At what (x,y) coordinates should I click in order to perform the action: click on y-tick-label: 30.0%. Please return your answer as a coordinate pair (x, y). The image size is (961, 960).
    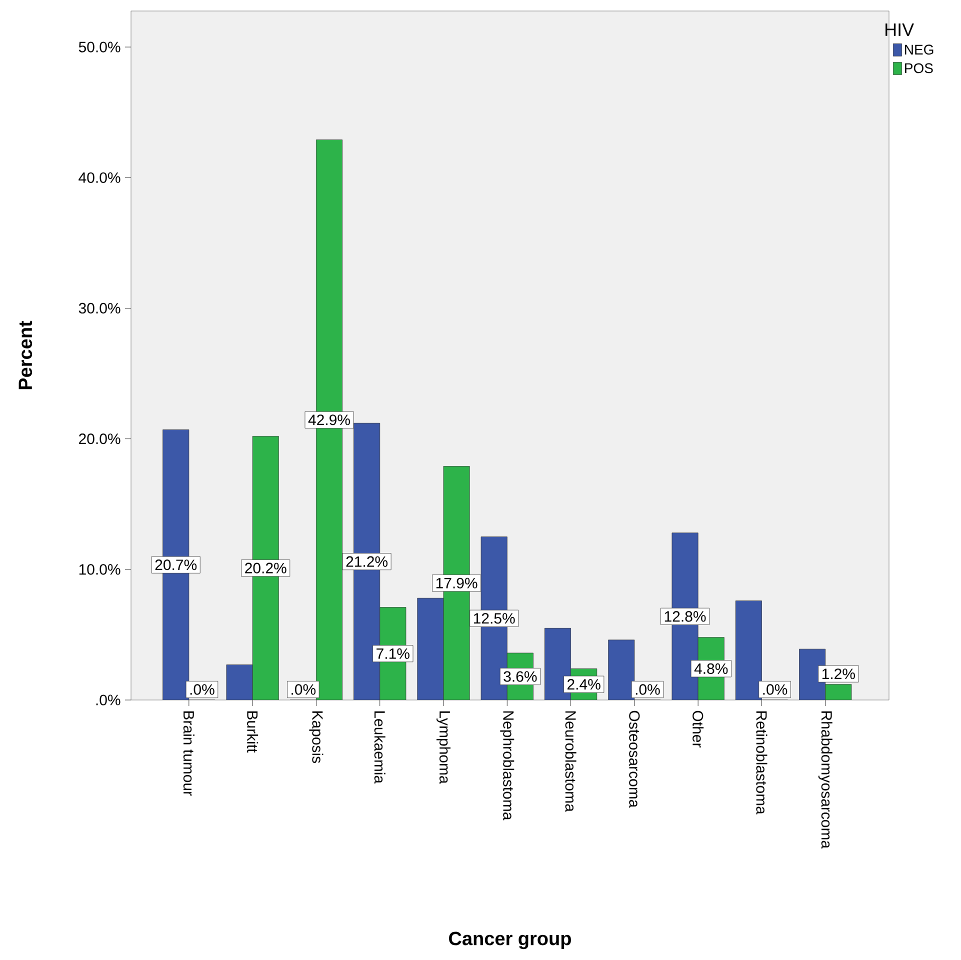
    Looking at the image, I should click on (99, 308).